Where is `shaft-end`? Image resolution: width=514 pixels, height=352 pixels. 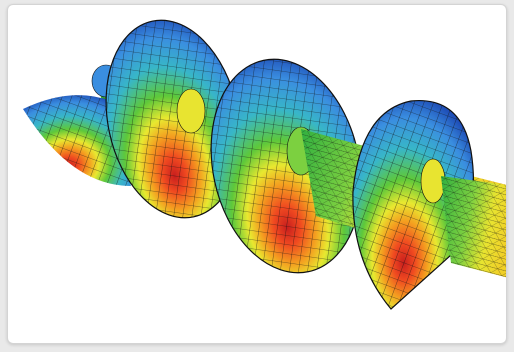 shaft-end is located at coordinates (473, 227).